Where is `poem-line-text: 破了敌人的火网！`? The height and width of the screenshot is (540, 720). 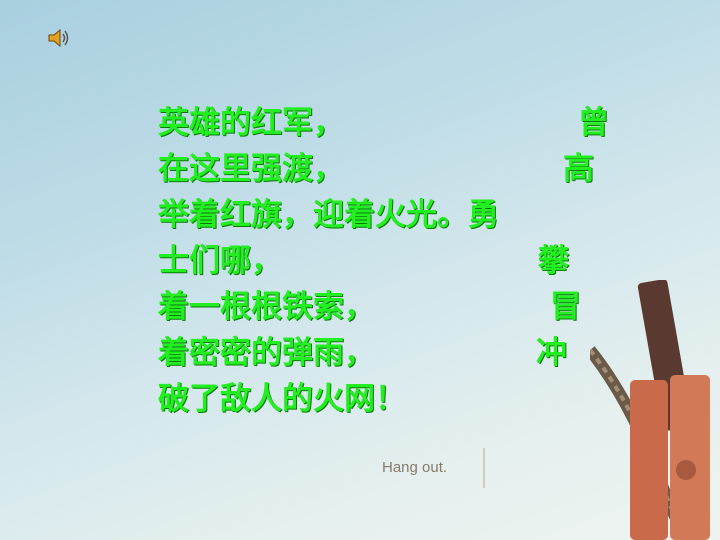
poem-line-text: 破了敌人的火网！ is located at coordinates (282, 399).